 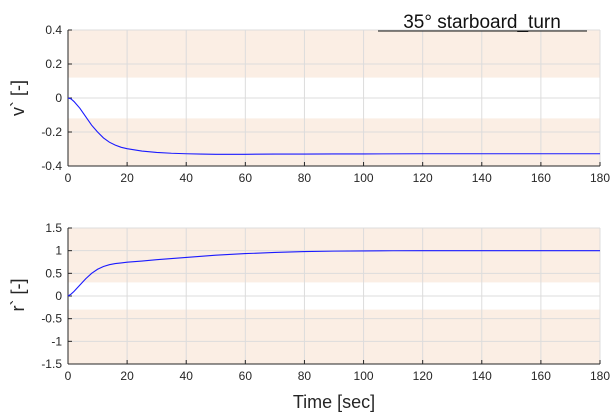 What do you see at coordinates (334, 402) in the screenshot?
I see `x-axis-label: Time [sec]` at bounding box center [334, 402].